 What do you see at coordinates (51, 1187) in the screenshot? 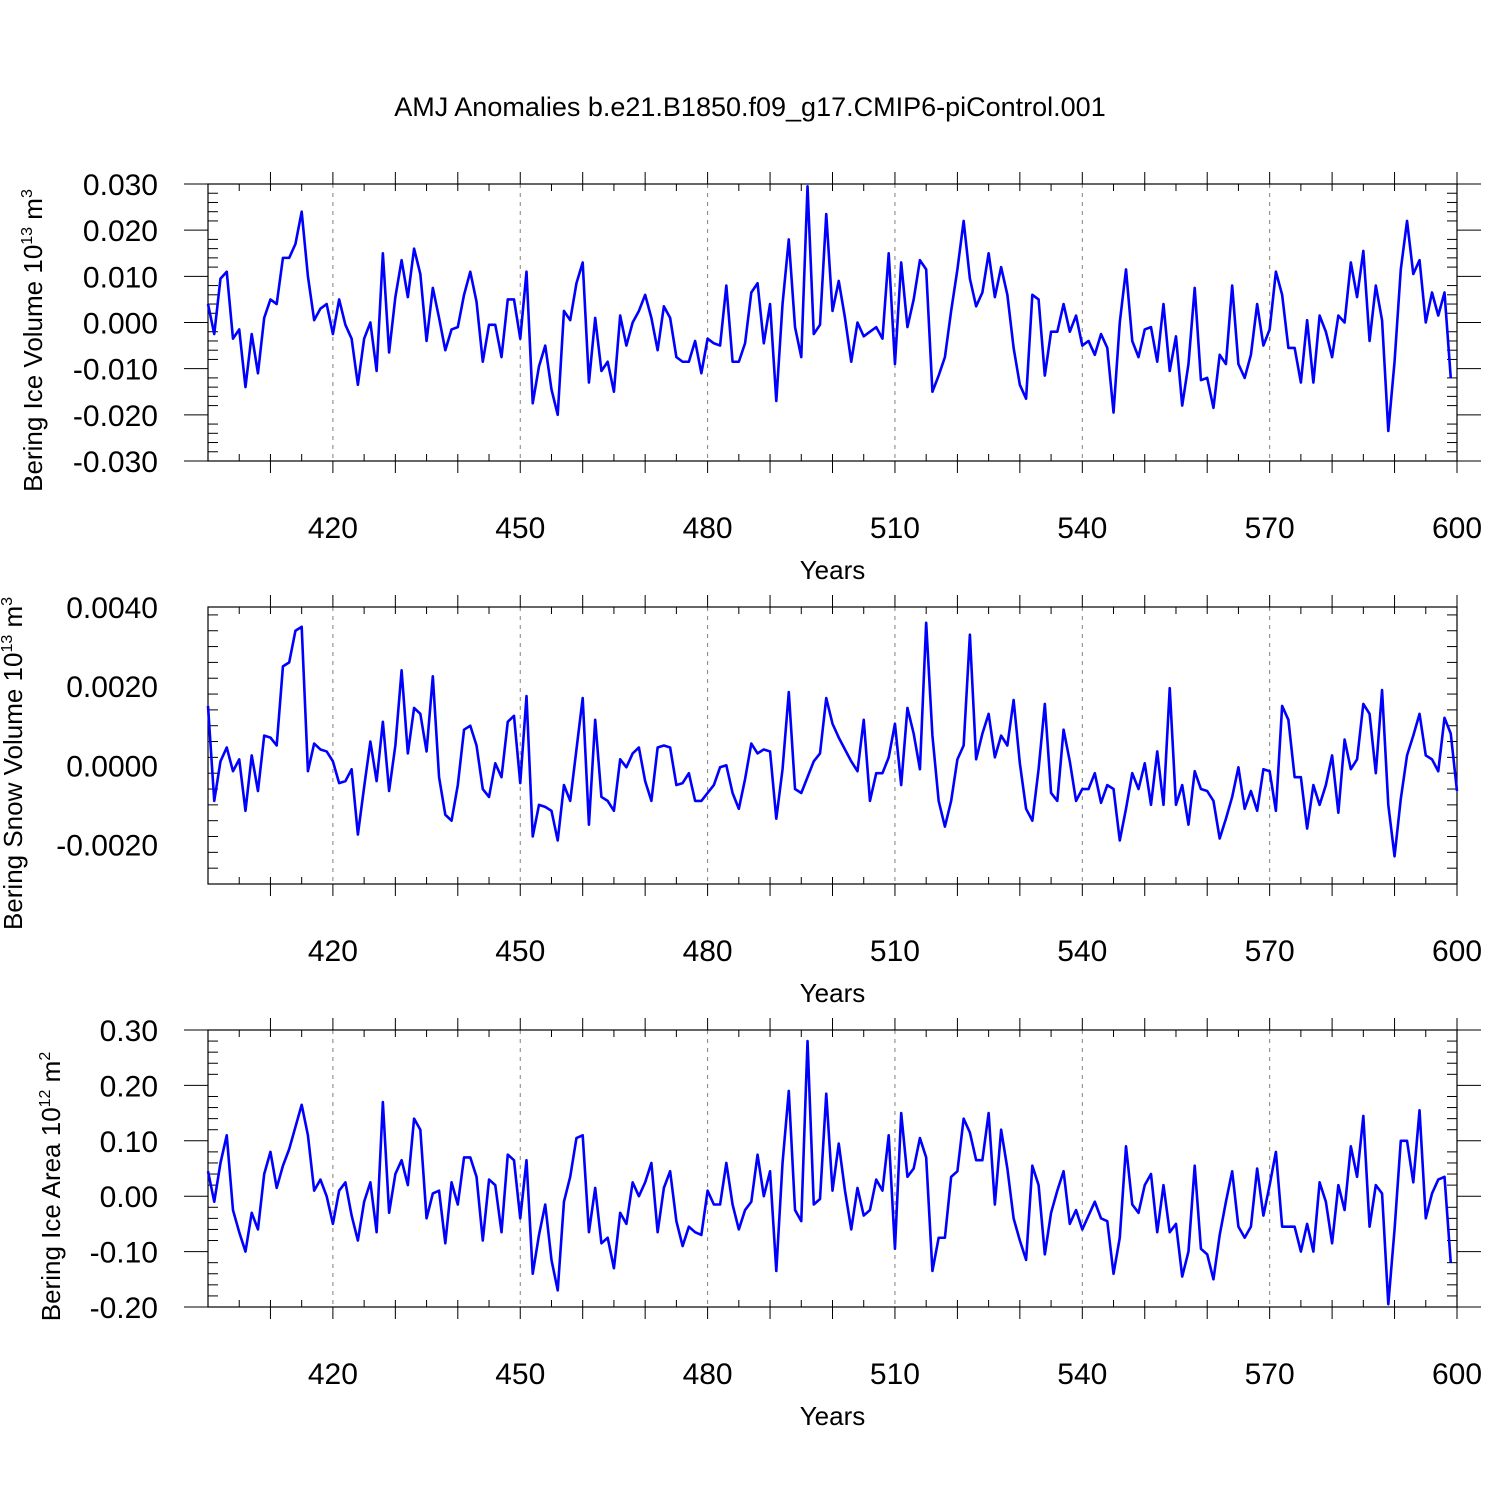
I see `y-axis-label: Bering Ice Area 1012 m2` at bounding box center [51, 1187].